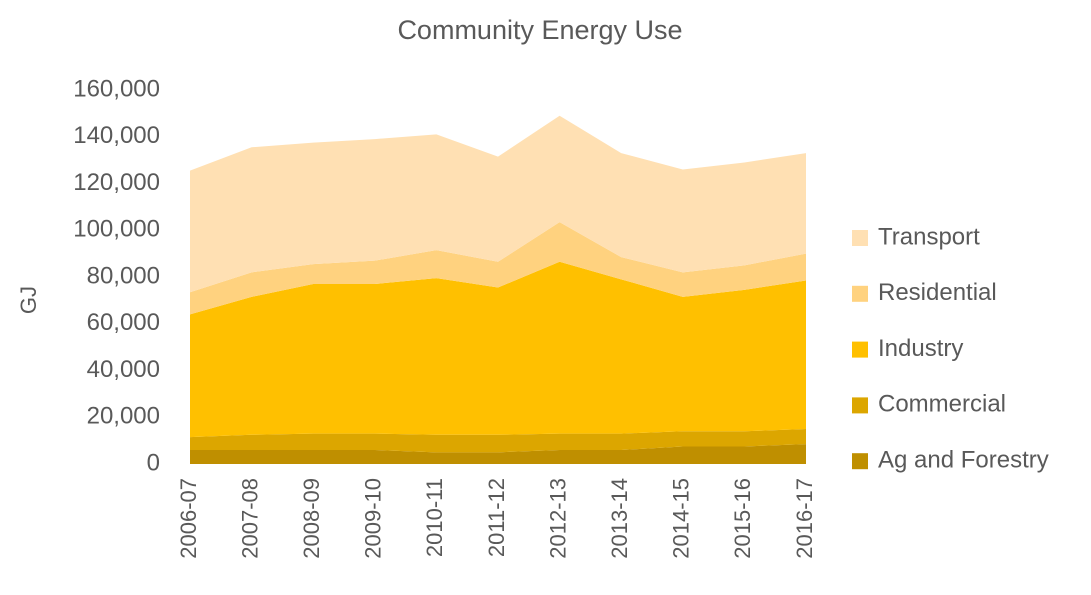 The image size is (1091, 595). I want to click on y-tick-label: 60,000, so click(123, 322).